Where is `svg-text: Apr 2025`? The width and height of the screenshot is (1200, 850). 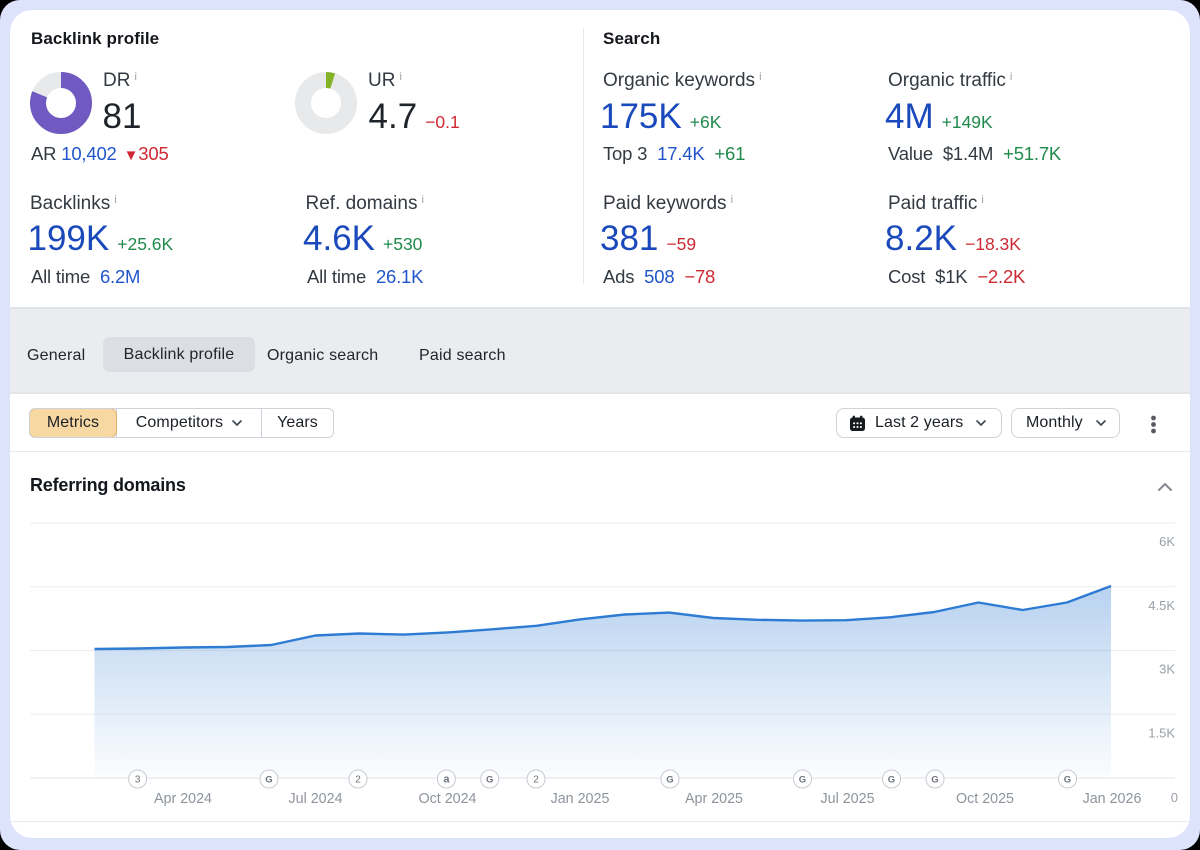 svg-text: Apr 2025 is located at coordinates (714, 799).